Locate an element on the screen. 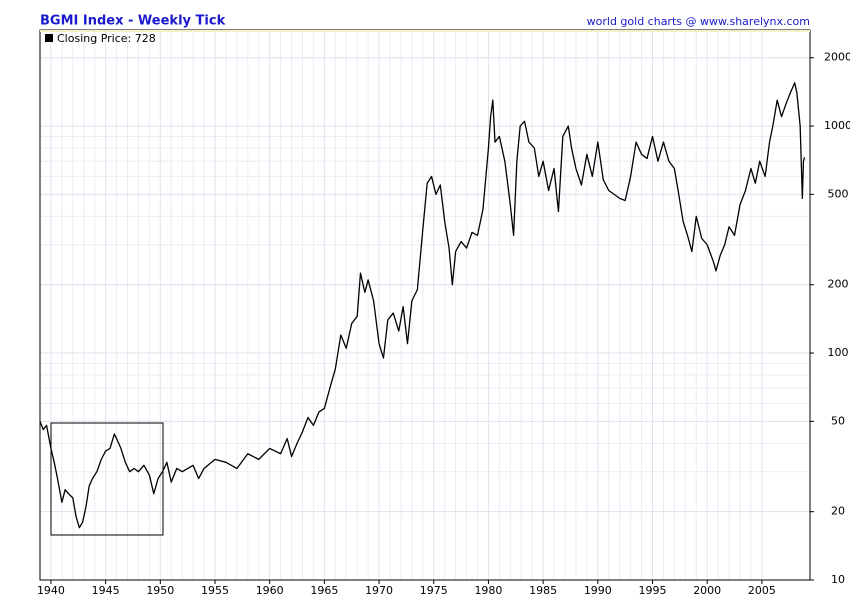 The width and height of the screenshot is (850, 616). x-tick-label: 1955 is located at coordinates (215, 590).